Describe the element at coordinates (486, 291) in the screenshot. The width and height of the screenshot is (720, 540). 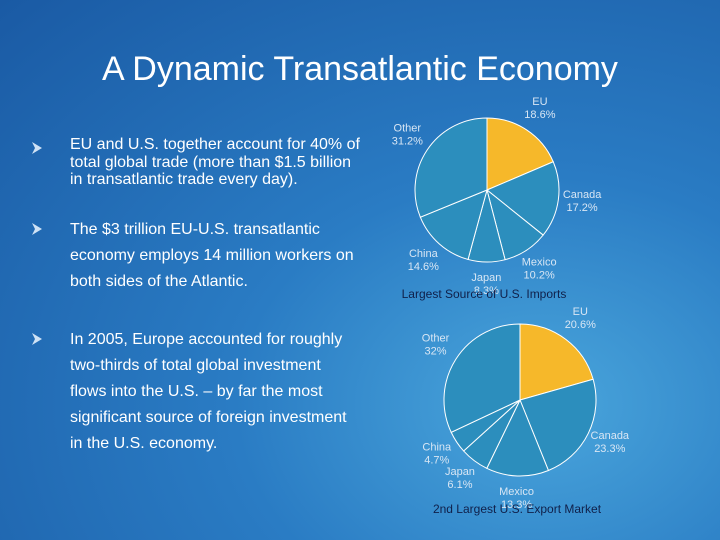
I see `slice-value: 8.3%` at that location.